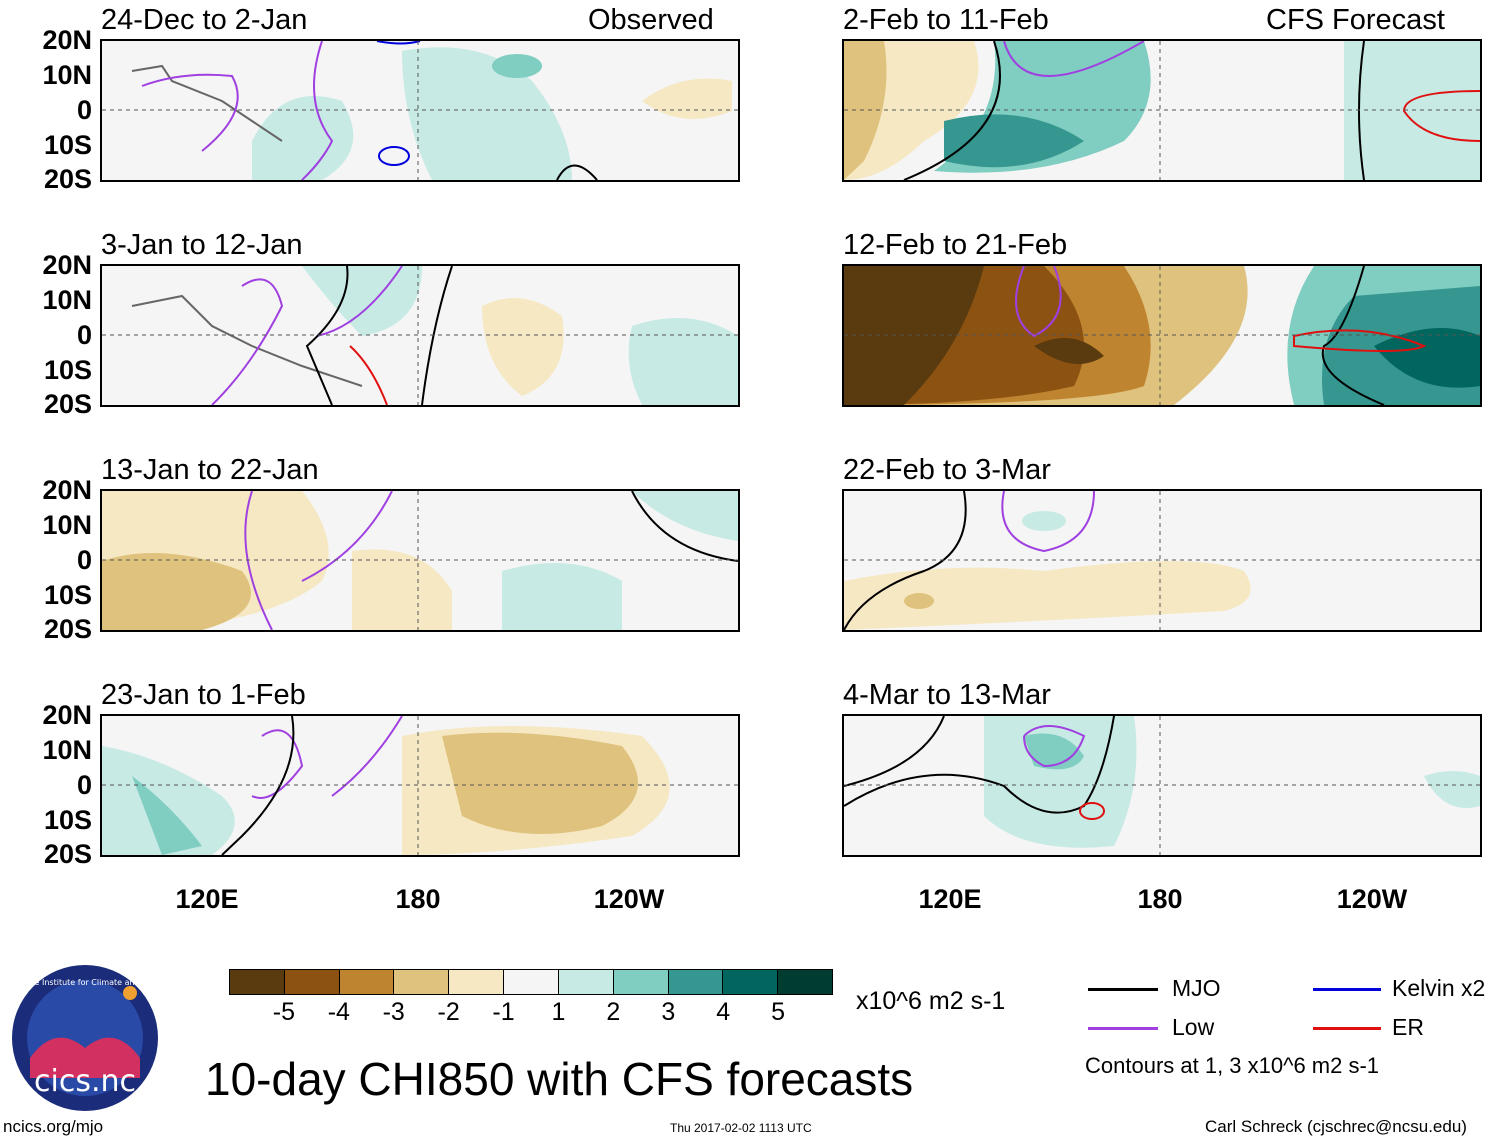  Describe the element at coordinates (1162, 560) in the screenshot. I see `map-panel-r3` at that location.